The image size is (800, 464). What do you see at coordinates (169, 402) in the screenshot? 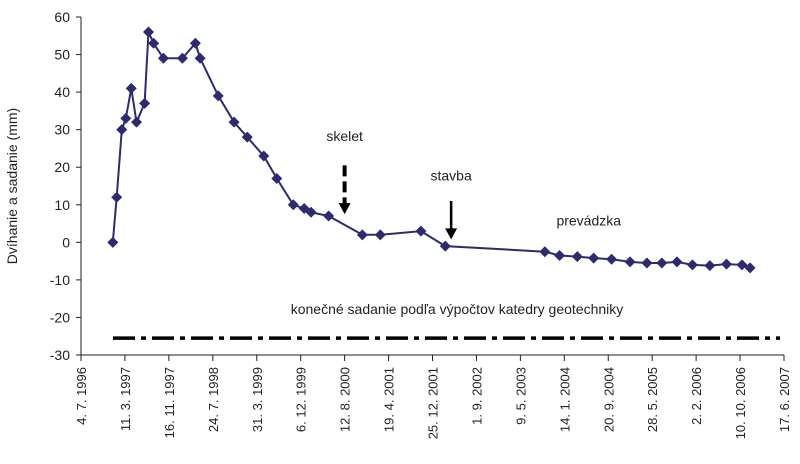
I see `x-tick-label: 16. 11. 1997` at bounding box center [169, 402].